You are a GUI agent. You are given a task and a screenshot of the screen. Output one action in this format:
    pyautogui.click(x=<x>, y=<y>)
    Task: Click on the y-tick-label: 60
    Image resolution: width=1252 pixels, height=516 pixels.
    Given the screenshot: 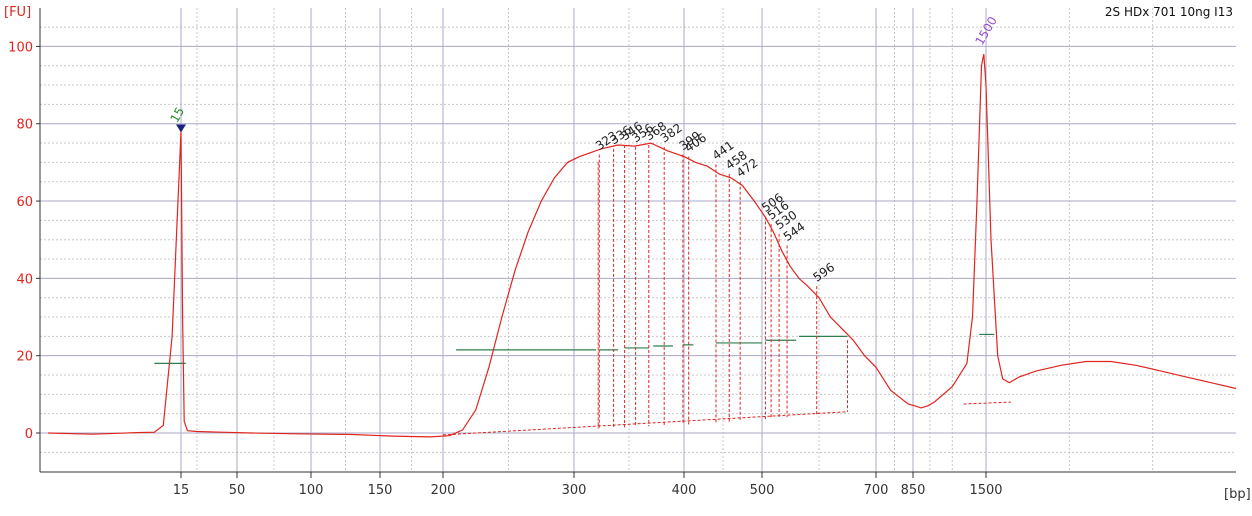 What is the action you would take?
    pyautogui.click(x=24, y=202)
    